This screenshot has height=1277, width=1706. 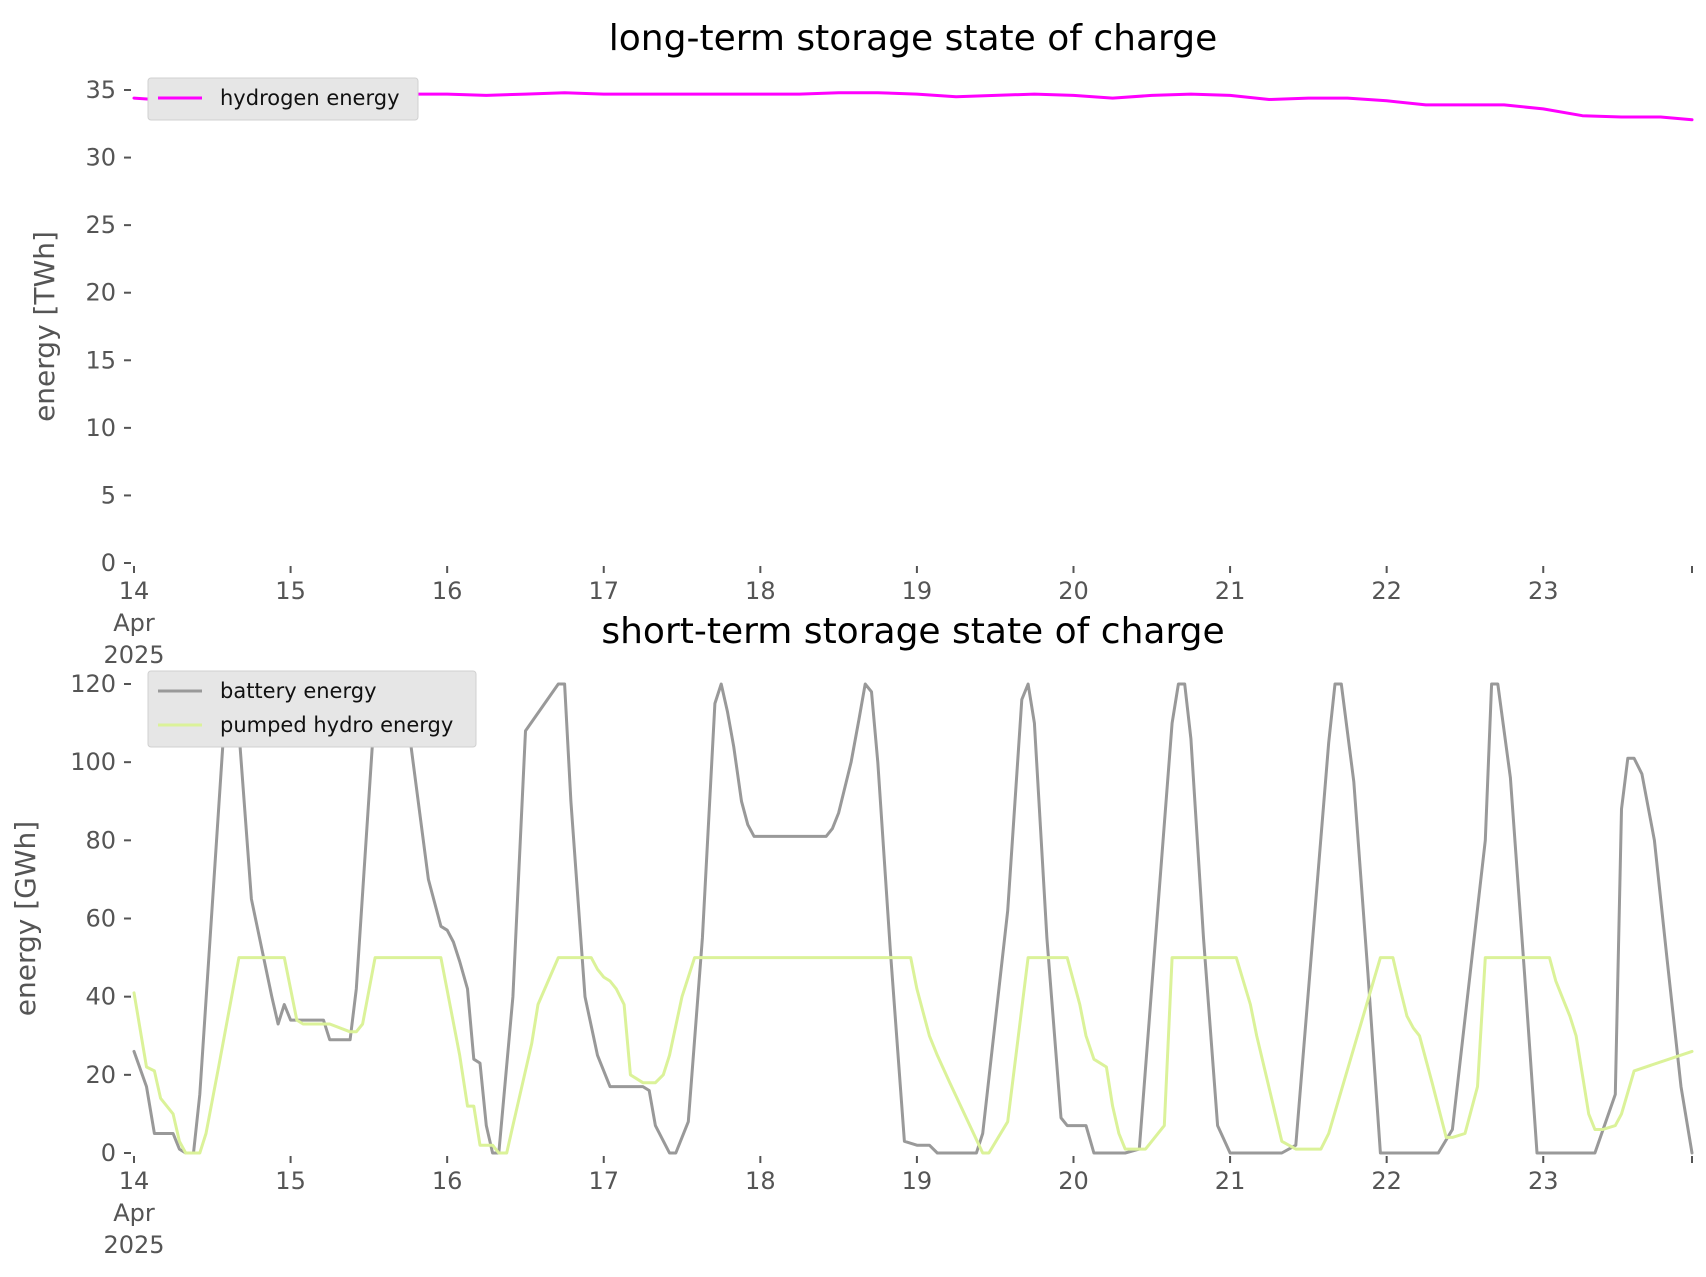 I want to click on y-tick-label: 120, so click(x=93, y=684).